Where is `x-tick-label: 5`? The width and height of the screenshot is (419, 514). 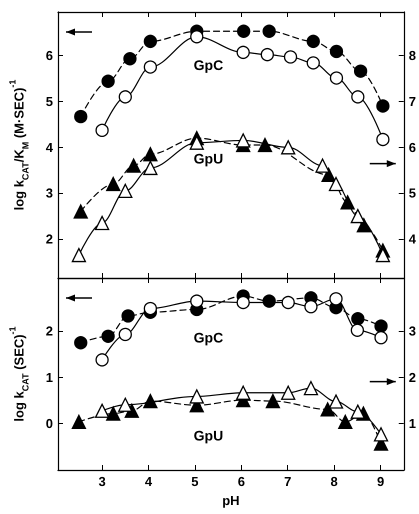 x-tick-label: 5 is located at coordinates (195, 481).